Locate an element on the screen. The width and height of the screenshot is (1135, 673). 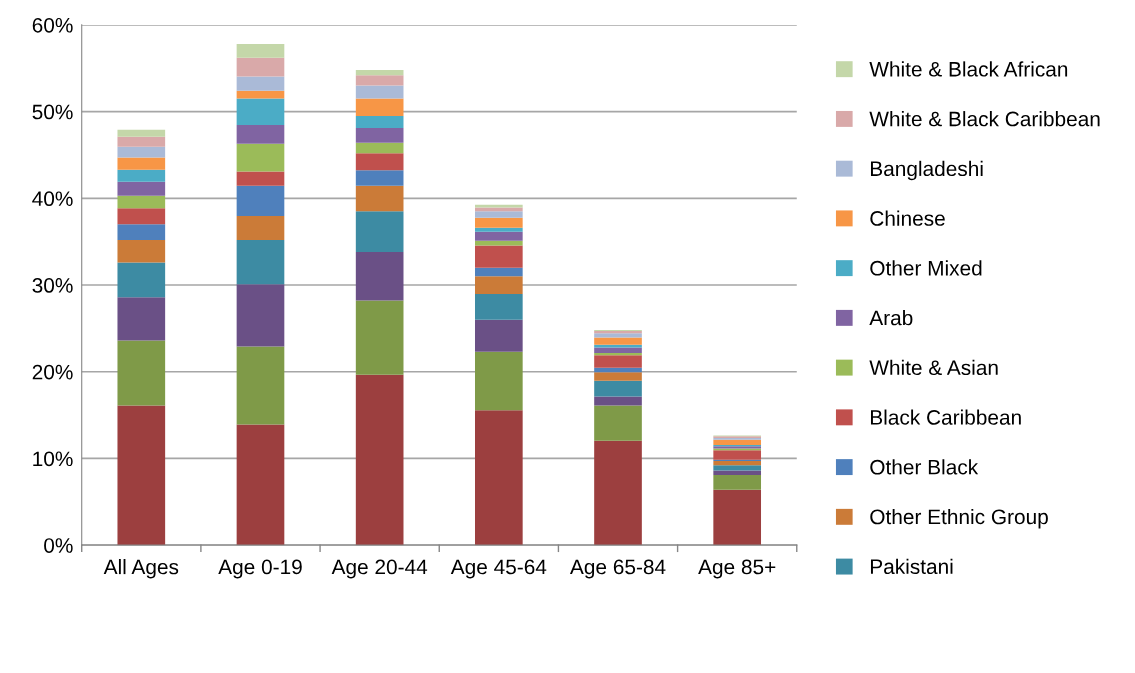
x-tick-label: Age 0-19 is located at coordinates (260, 569).